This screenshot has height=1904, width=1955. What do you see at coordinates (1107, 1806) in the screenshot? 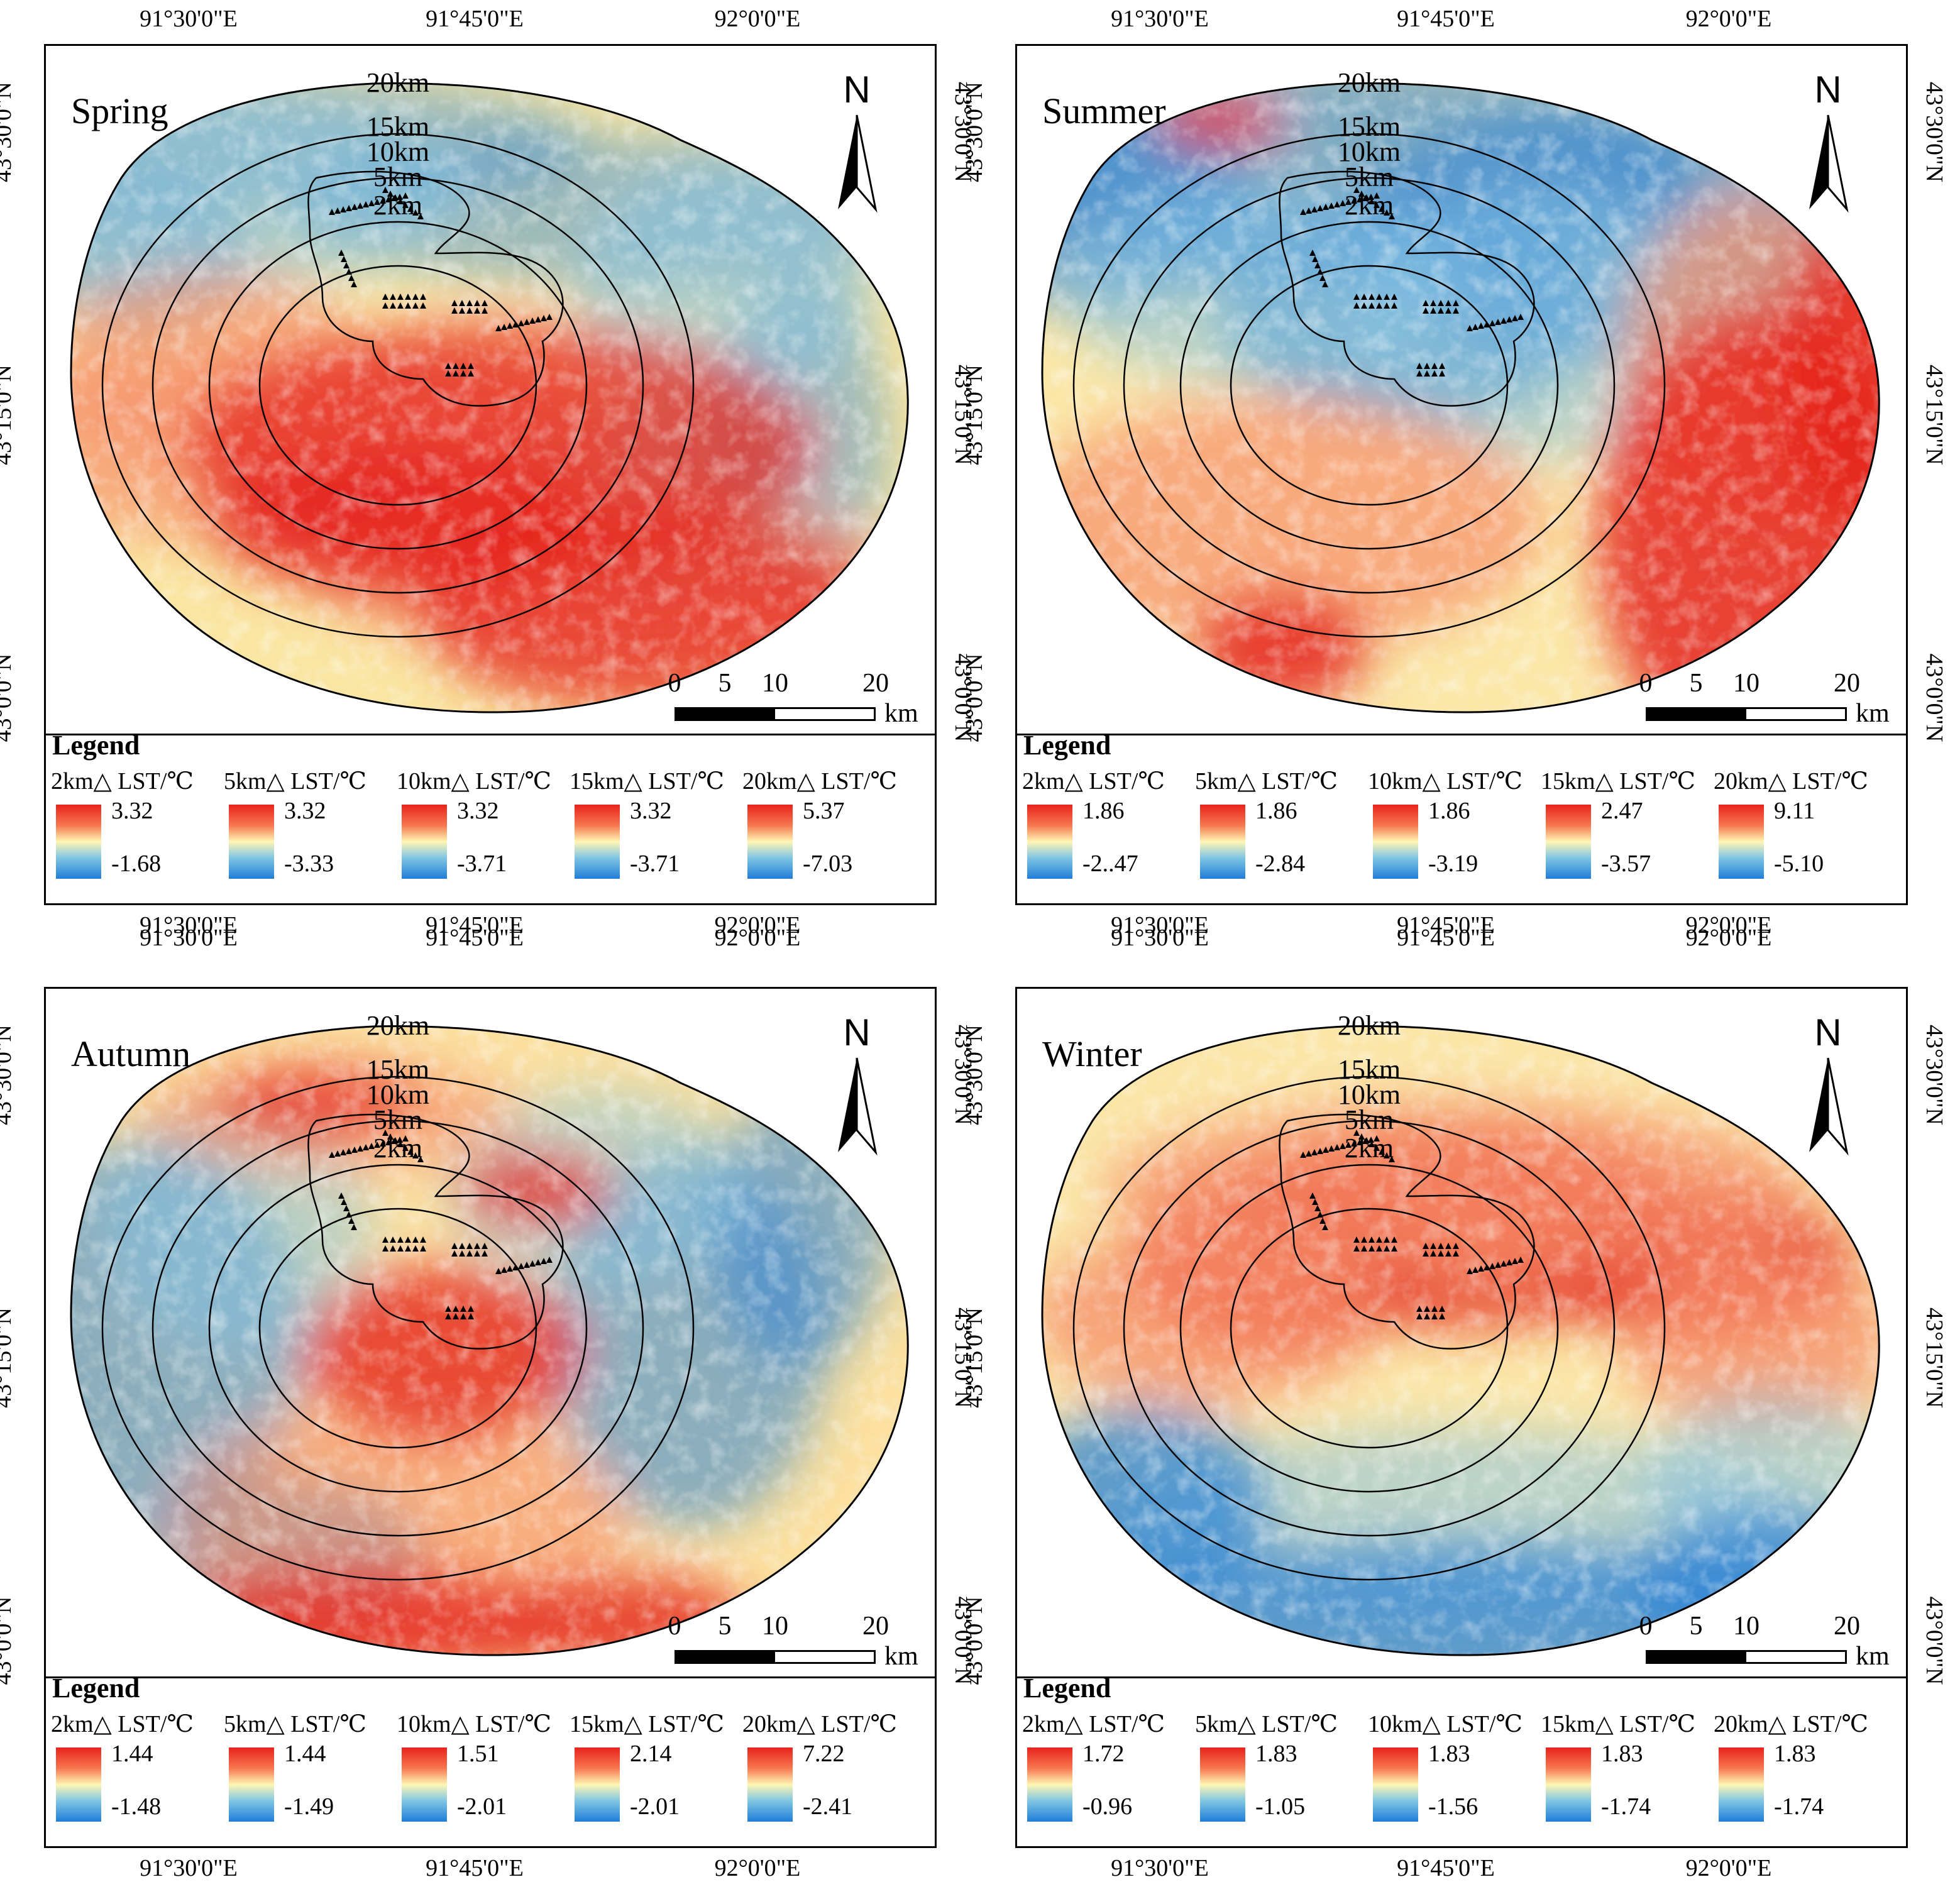
I see `legend-min-value: -0.96` at bounding box center [1107, 1806].